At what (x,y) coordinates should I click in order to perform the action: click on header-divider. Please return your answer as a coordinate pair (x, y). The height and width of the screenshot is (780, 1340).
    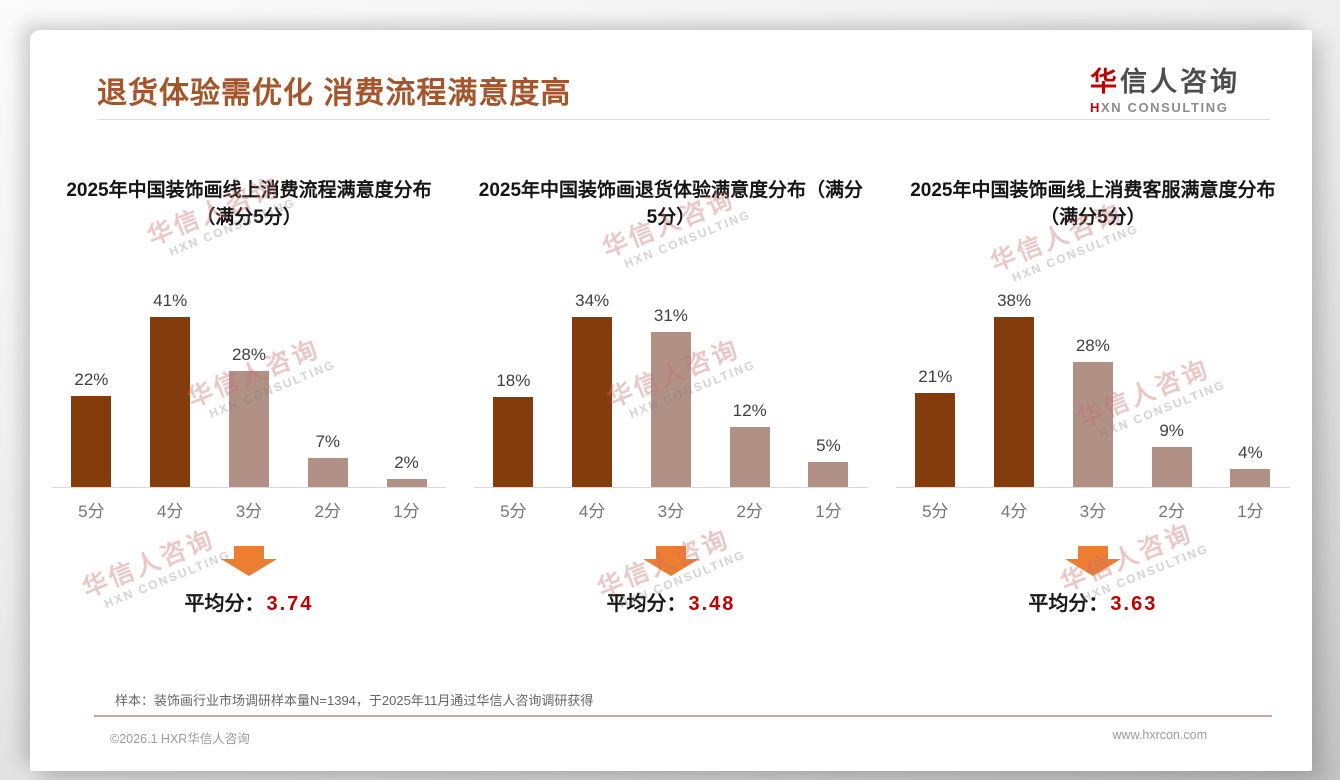
    Looking at the image, I should click on (683, 119).